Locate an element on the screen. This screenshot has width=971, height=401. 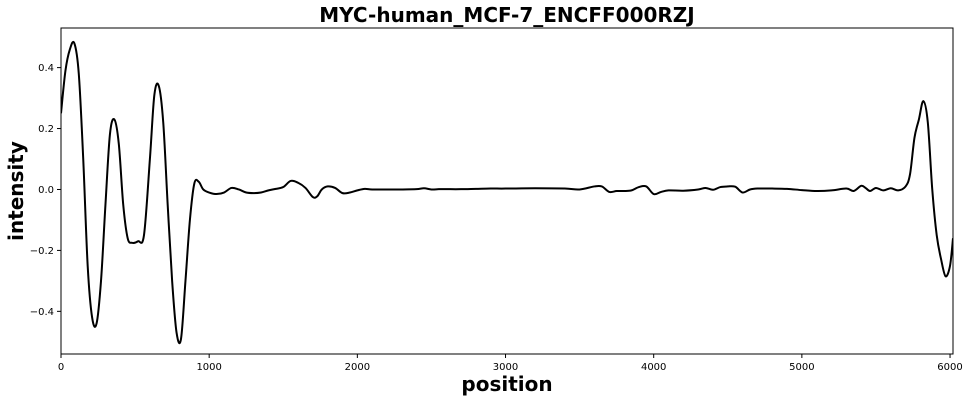
y-tick-label: −0.4 is located at coordinates (42, 312).